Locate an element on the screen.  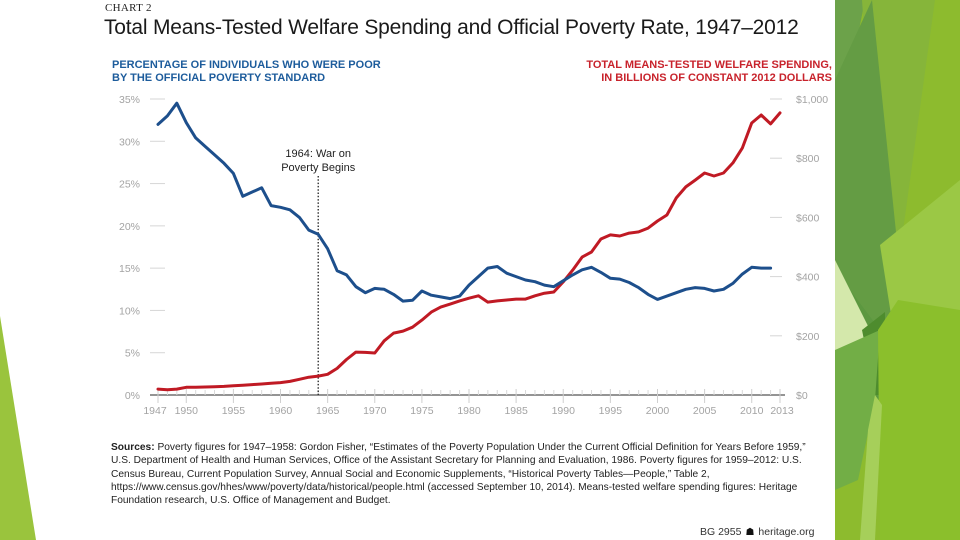
footer-site: heritage.org is located at coordinates (786, 532).